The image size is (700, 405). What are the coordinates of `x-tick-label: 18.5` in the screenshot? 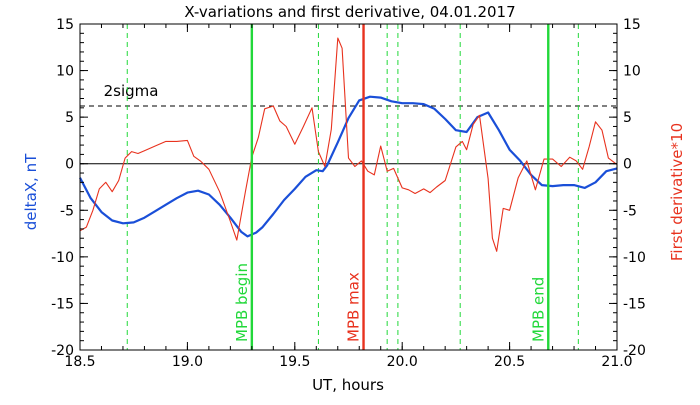 It's located at (79, 362).